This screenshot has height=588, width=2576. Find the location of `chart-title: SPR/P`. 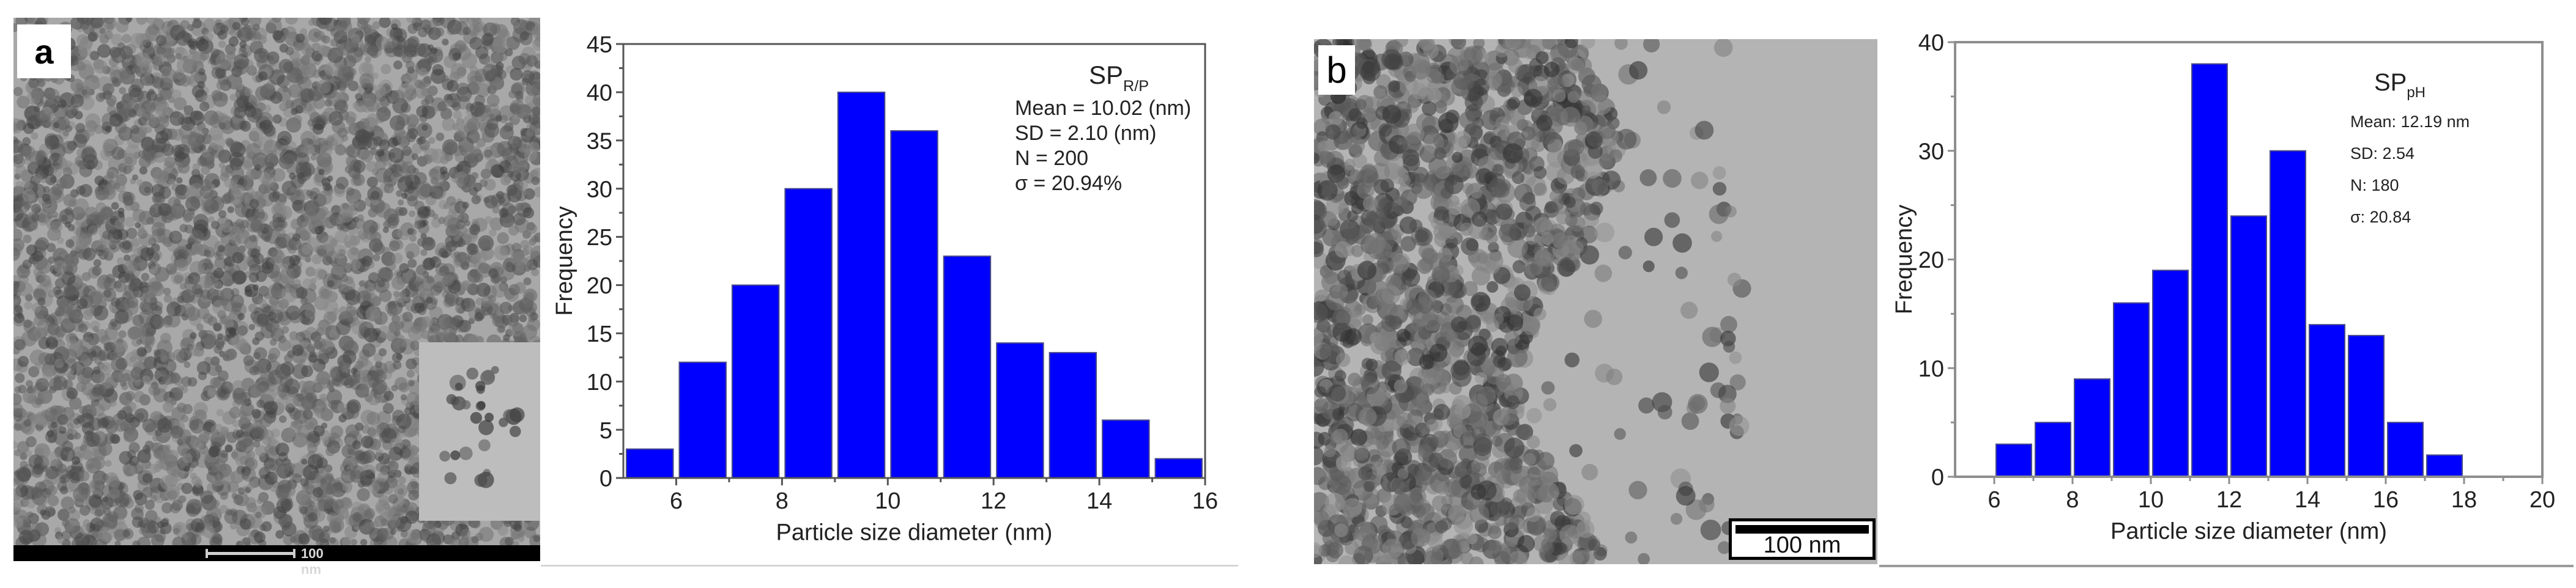

chart-title: SPR/P is located at coordinates (1119, 78).